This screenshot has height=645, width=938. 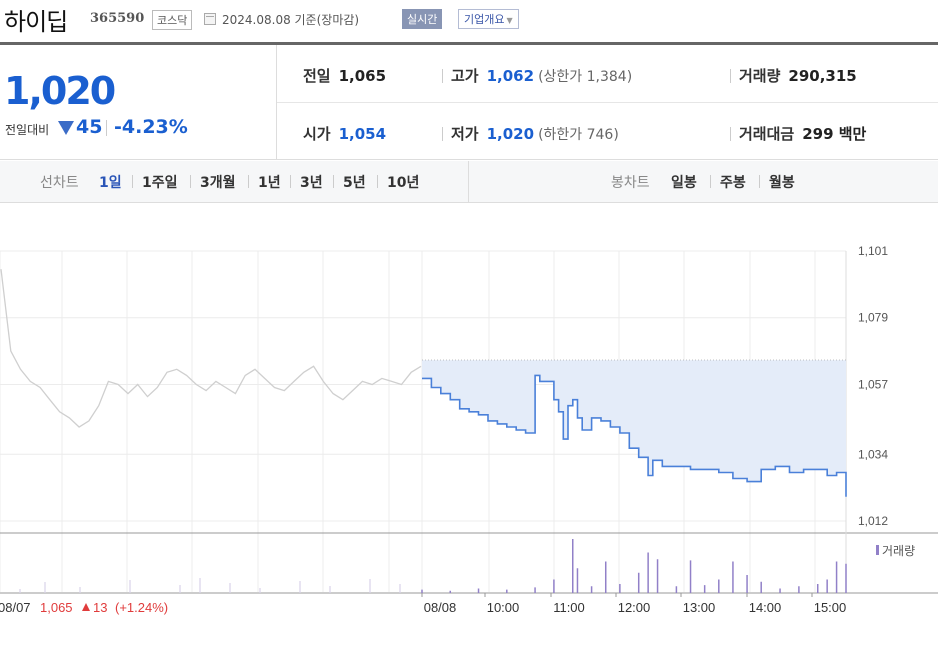 What do you see at coordinates (509, 20) in the screenshot?
I see `caret-down-icon: ▼` at bounding box center [509, 20].